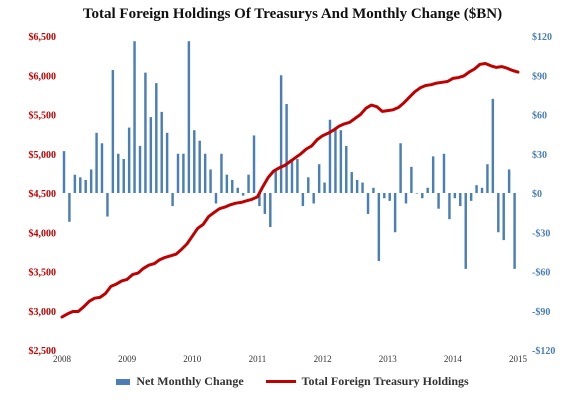  Describe the element at coordinates (388, 359) in the screenshot. I see `x-tick-label: 2013` at that location.